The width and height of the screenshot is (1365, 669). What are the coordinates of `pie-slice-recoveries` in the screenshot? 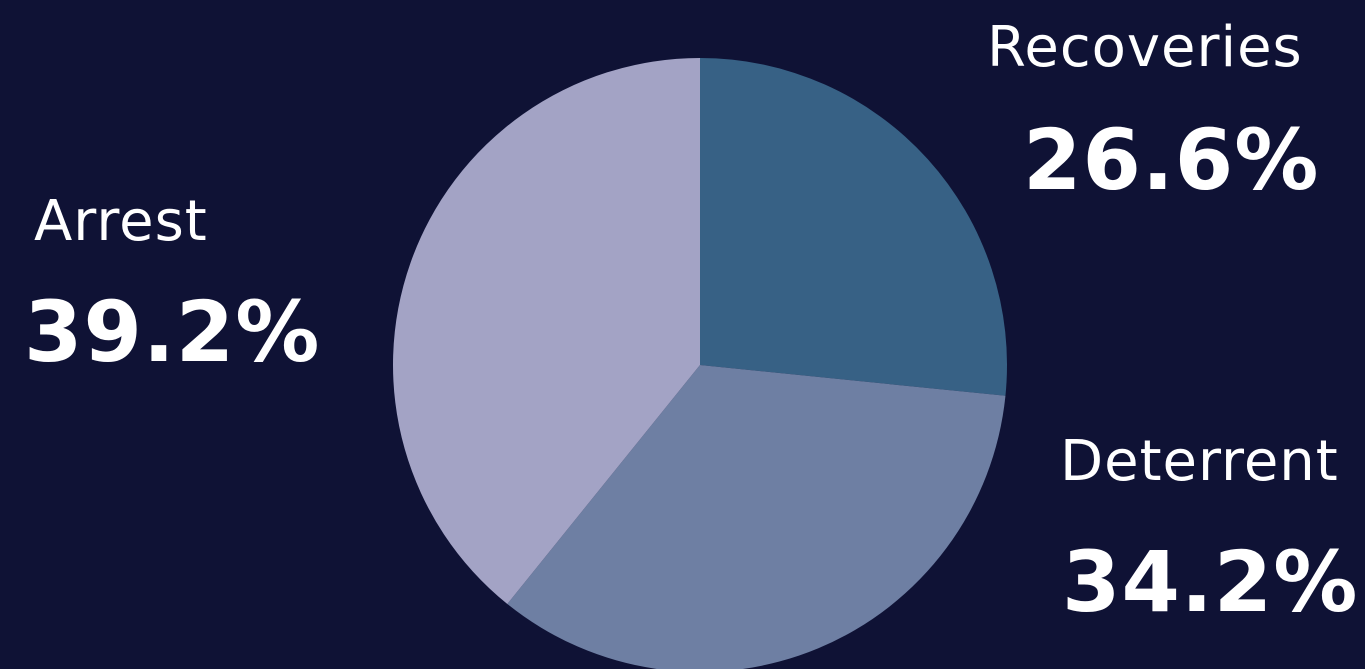 It's located at (853, 227).